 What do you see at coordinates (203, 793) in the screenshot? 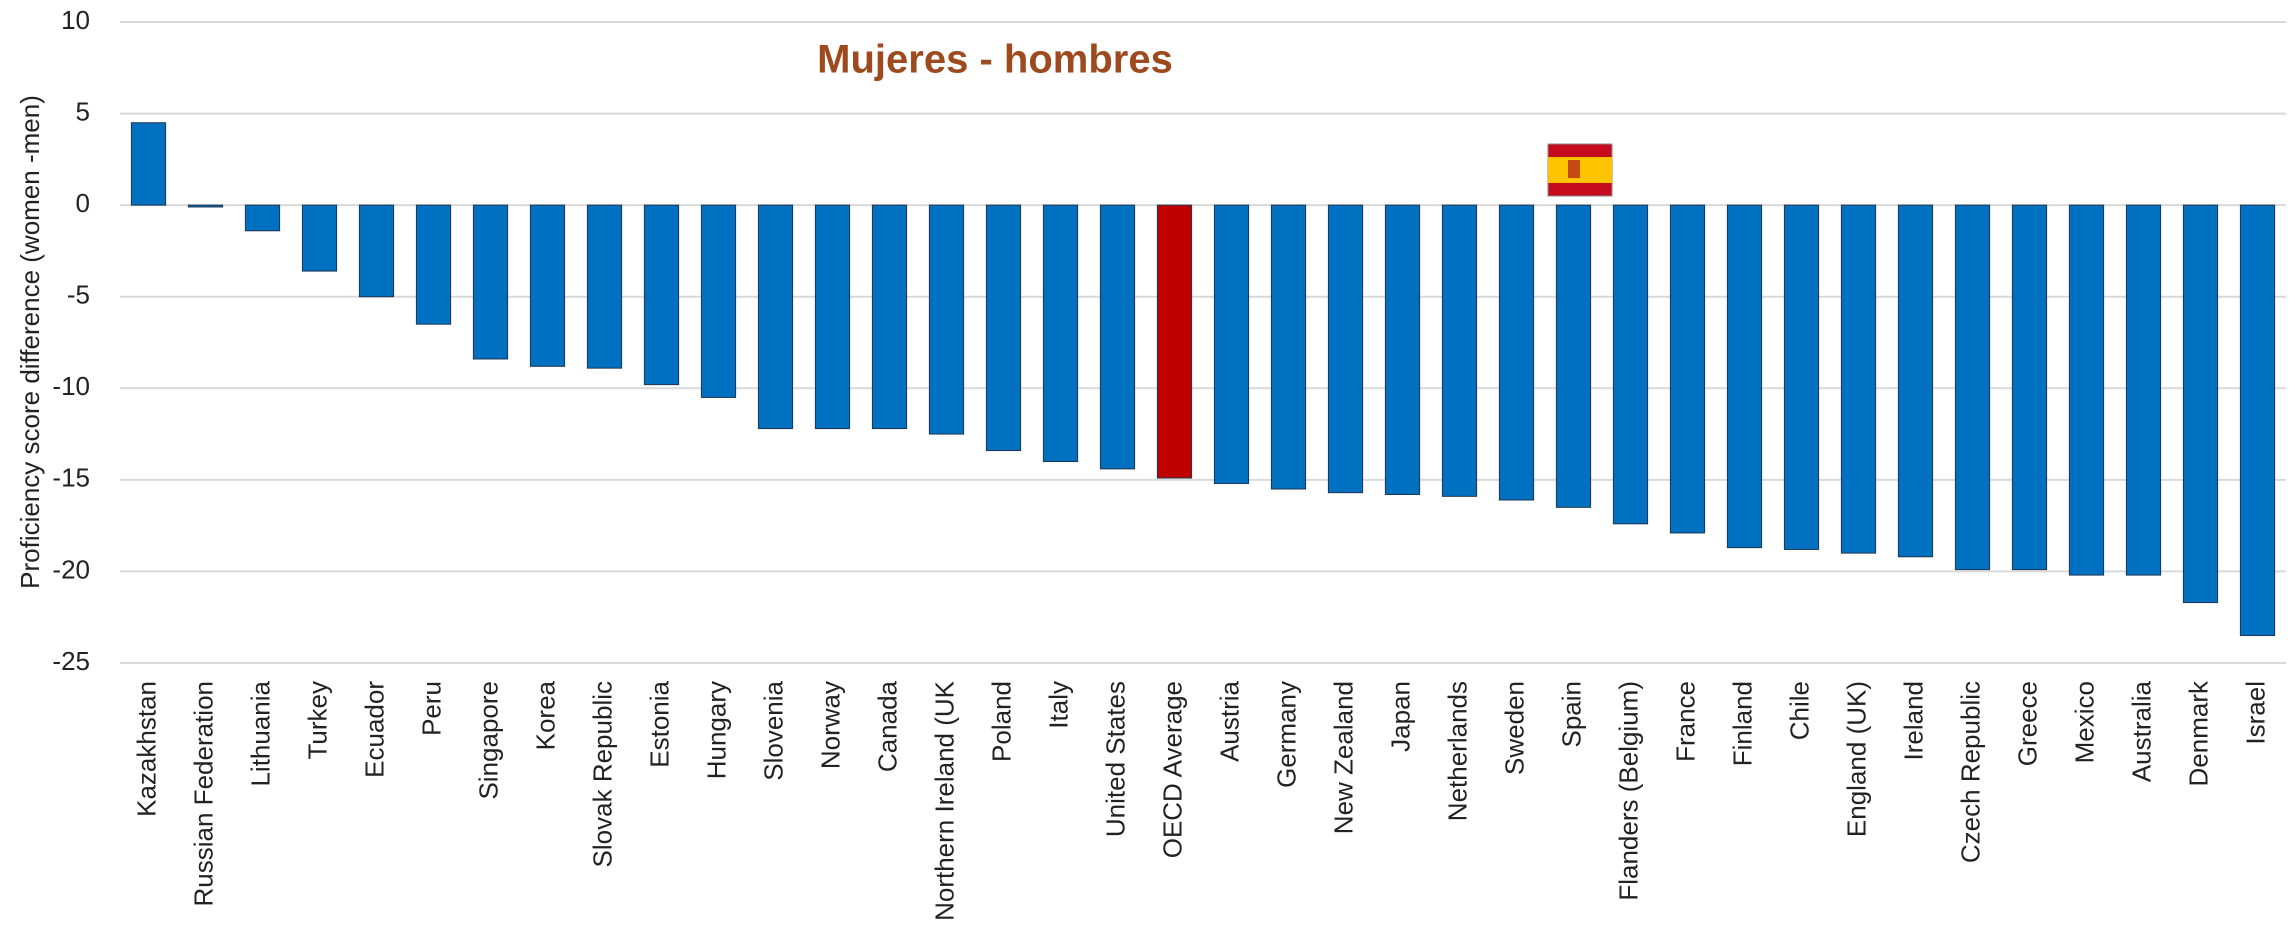
I see `x-tick-label: Russian Federation` at bounding box center [203, 793].